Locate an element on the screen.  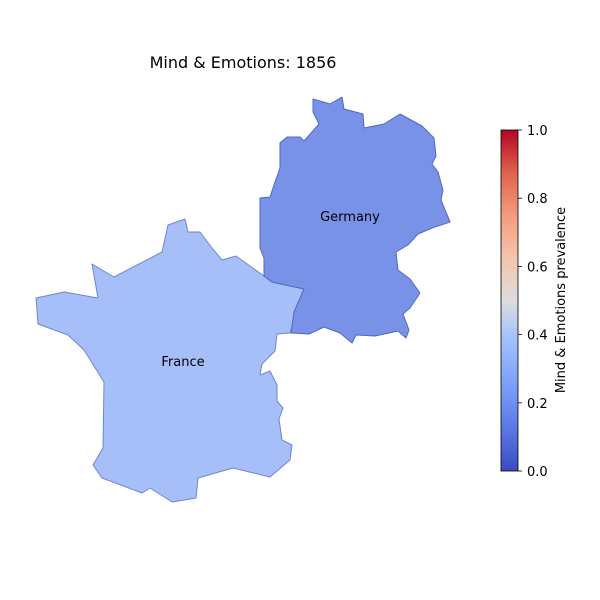
region-labels: France Germany is located at coordinates (270, 290).